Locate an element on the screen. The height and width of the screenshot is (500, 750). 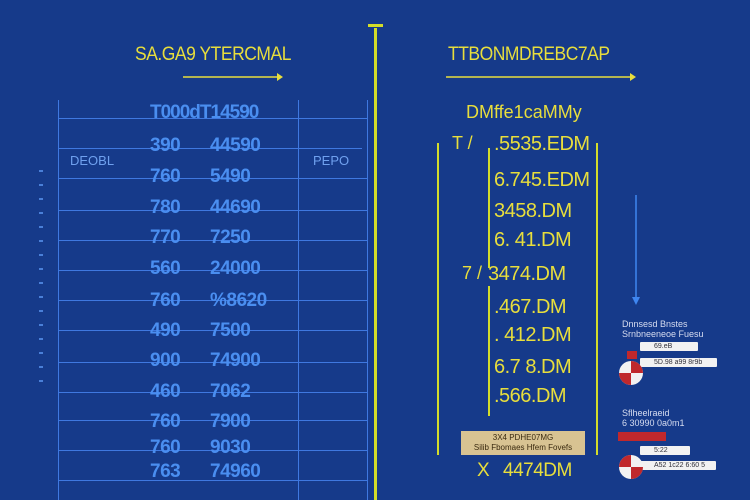
legend-top-title-2: Srnbneeneoe Fuesu is located at coordinates (663, 334).